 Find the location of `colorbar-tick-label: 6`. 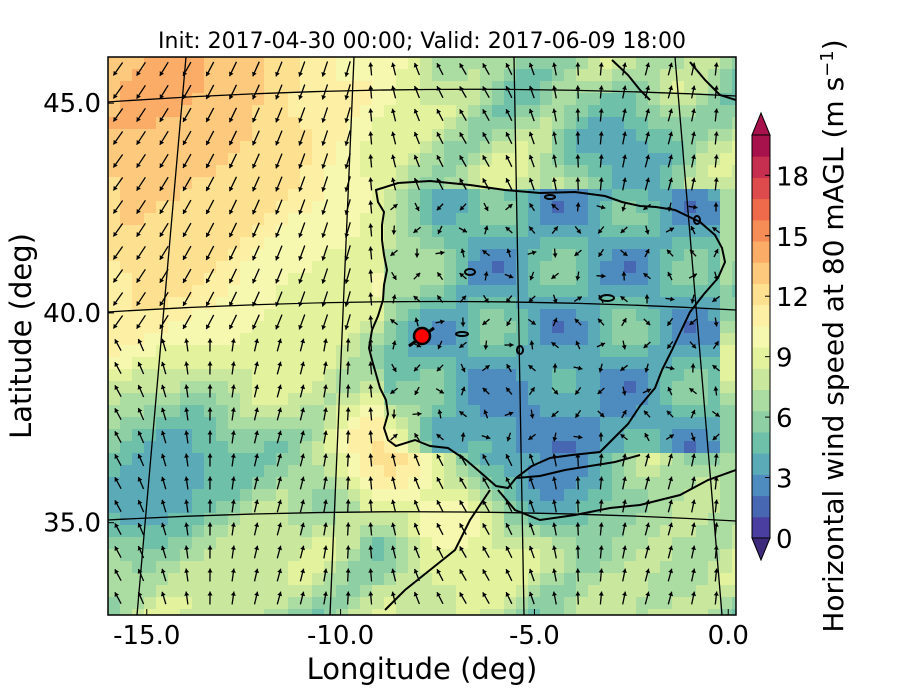

colorbar-tick-label: 6 is located at coordinates (784, 419).